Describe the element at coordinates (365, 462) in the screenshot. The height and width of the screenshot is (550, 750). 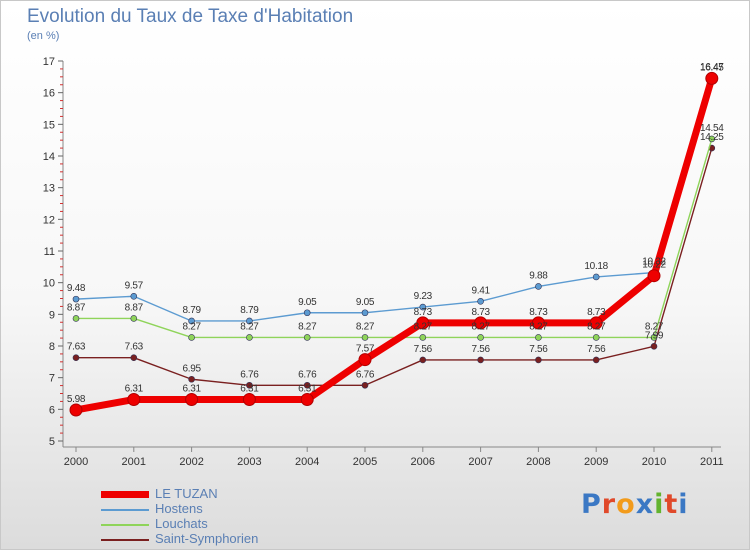
I see `x-tick-label: 2005` at that location.